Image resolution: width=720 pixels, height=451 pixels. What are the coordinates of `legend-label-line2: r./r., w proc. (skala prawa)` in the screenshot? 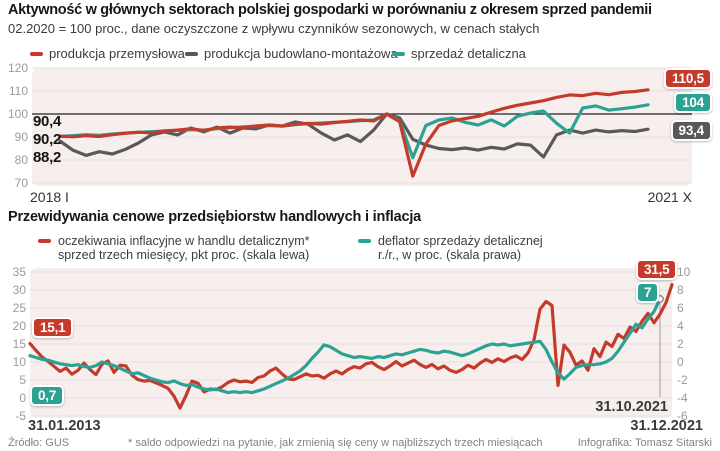 It's located at (450, 255).